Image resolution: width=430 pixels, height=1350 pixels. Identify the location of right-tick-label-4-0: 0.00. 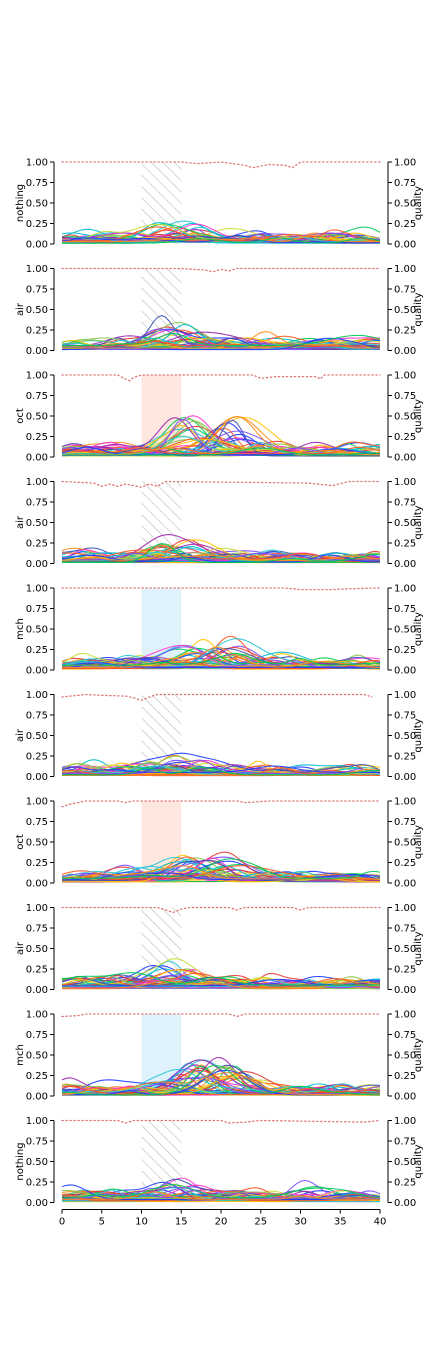
(405, 671).